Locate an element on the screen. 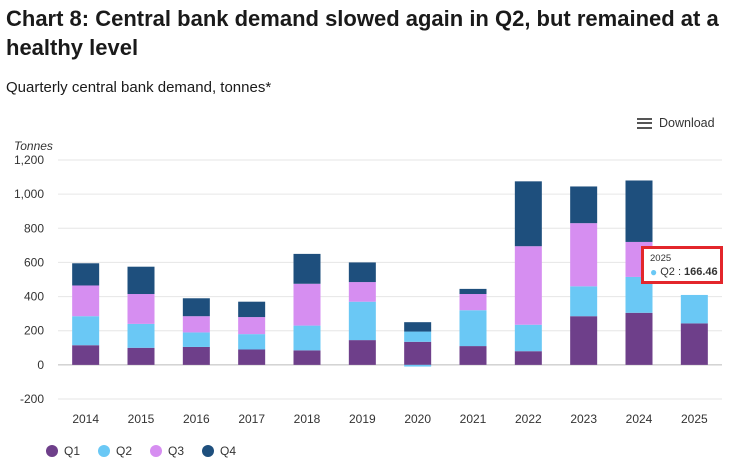  x-tick-label: 2020 is located at coordinates (417, 419).